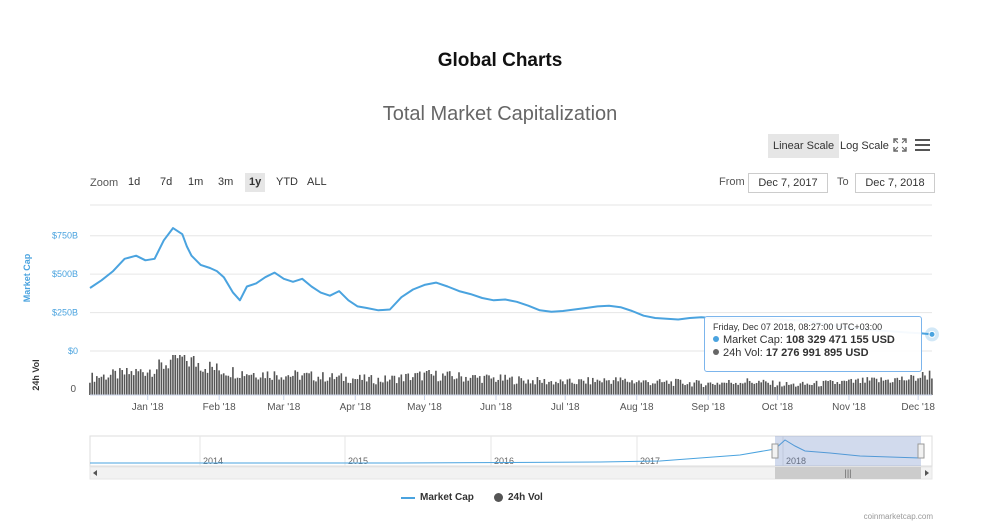 This screenshot has height=525, width=1000. What do you see at coordinates (95, 473) in the screenshot?
I see `scroll-left-icon` at bounding box center [95, 473].